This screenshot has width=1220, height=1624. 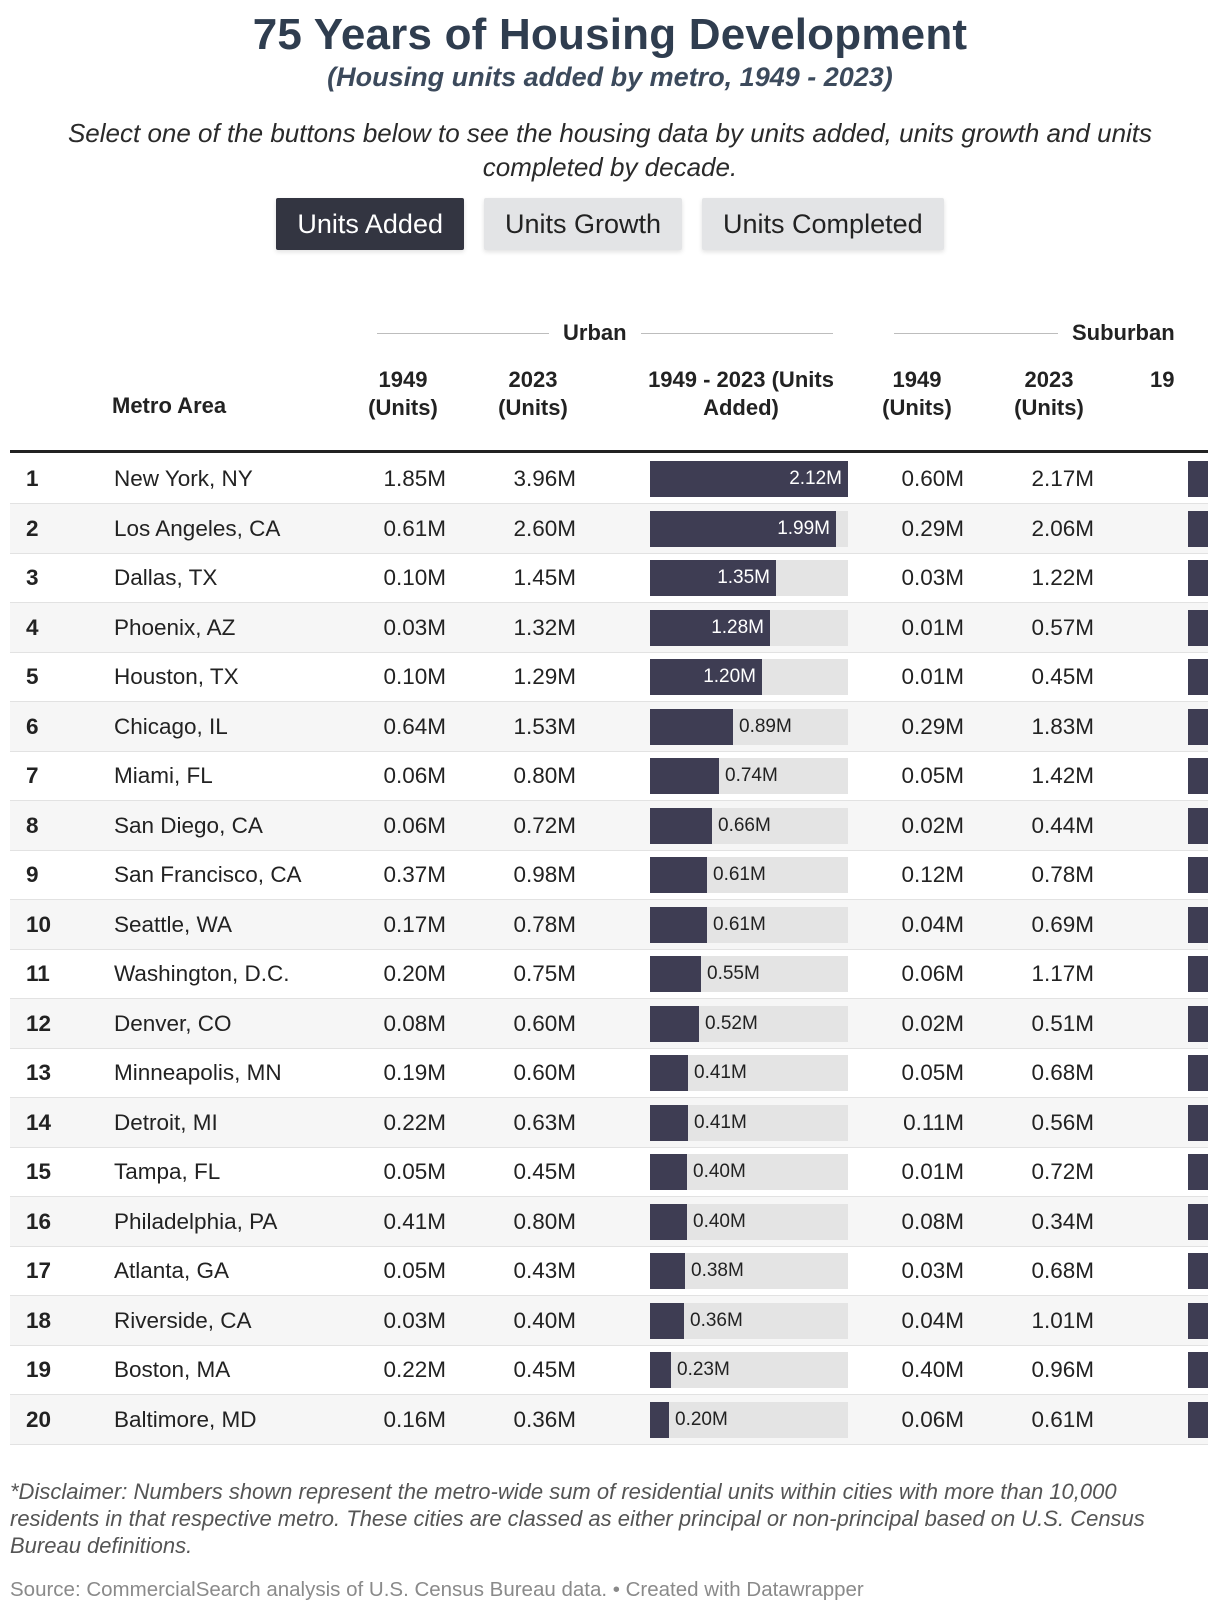 What do you see at coordinates (932, 973) in the screenshot?
I see `suburban-1949-cell: 0.06M` at bounding box center [932, 973].